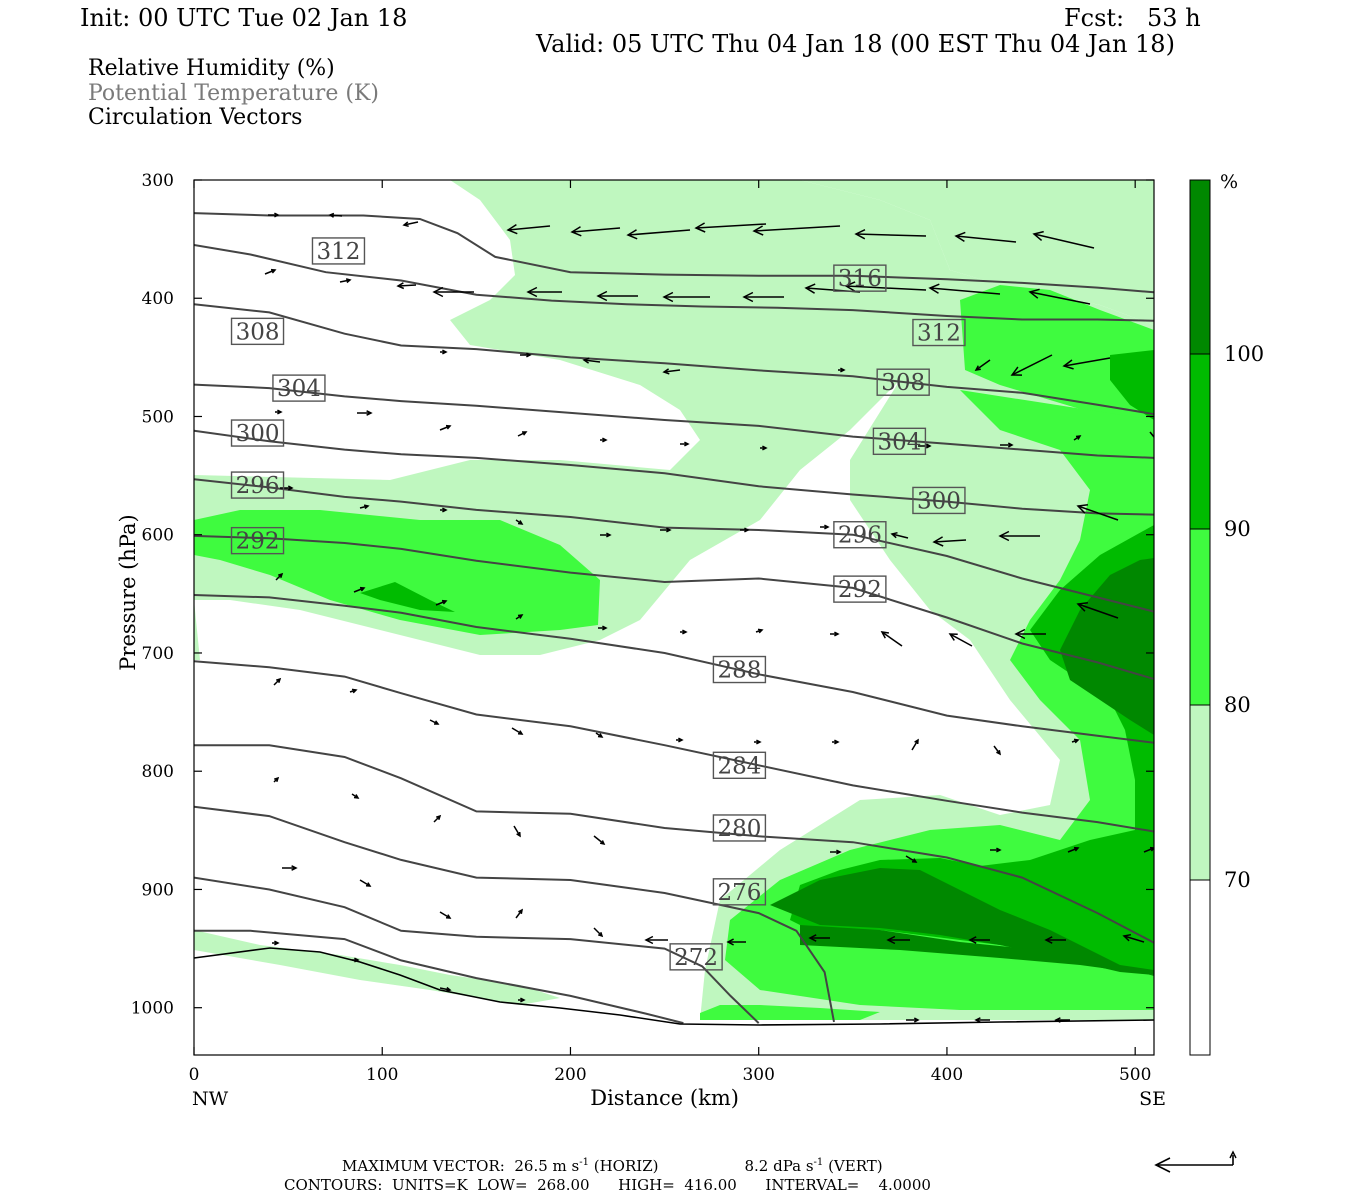 This screenshot has height=1200, width=1350. What do you see at coordinates (739, 893) in the screenshot?
I see `contour-label: 276` at bounding box center [739, 893].